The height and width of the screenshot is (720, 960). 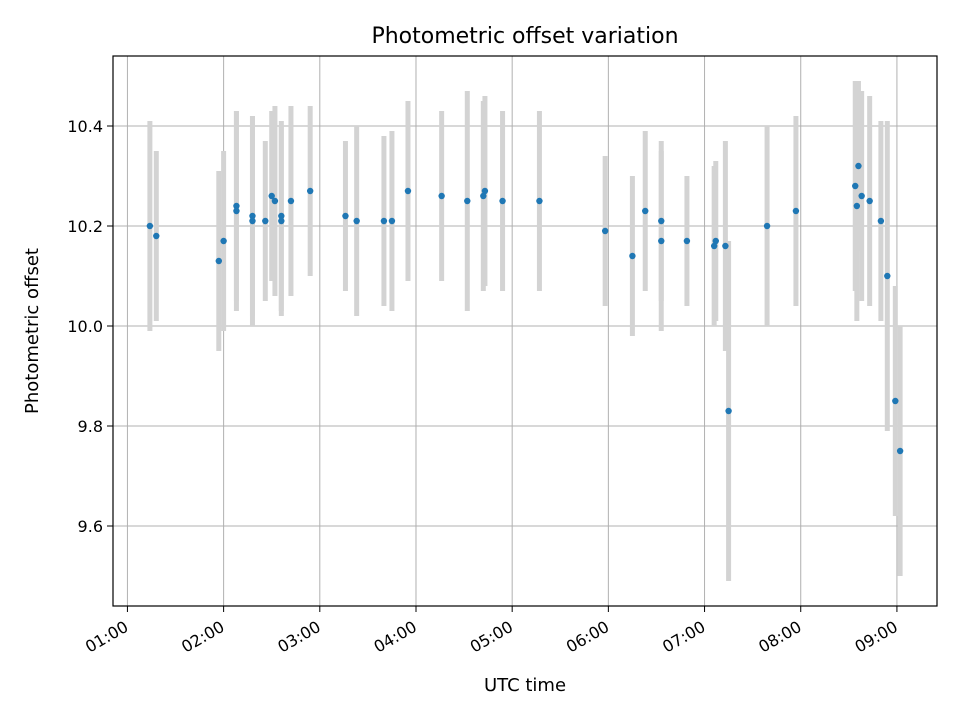 What do you see at coordinates (524, 36) in the screenshot?
I see `chart-title: Photometric offset variation` at bounding box center [524, 36].